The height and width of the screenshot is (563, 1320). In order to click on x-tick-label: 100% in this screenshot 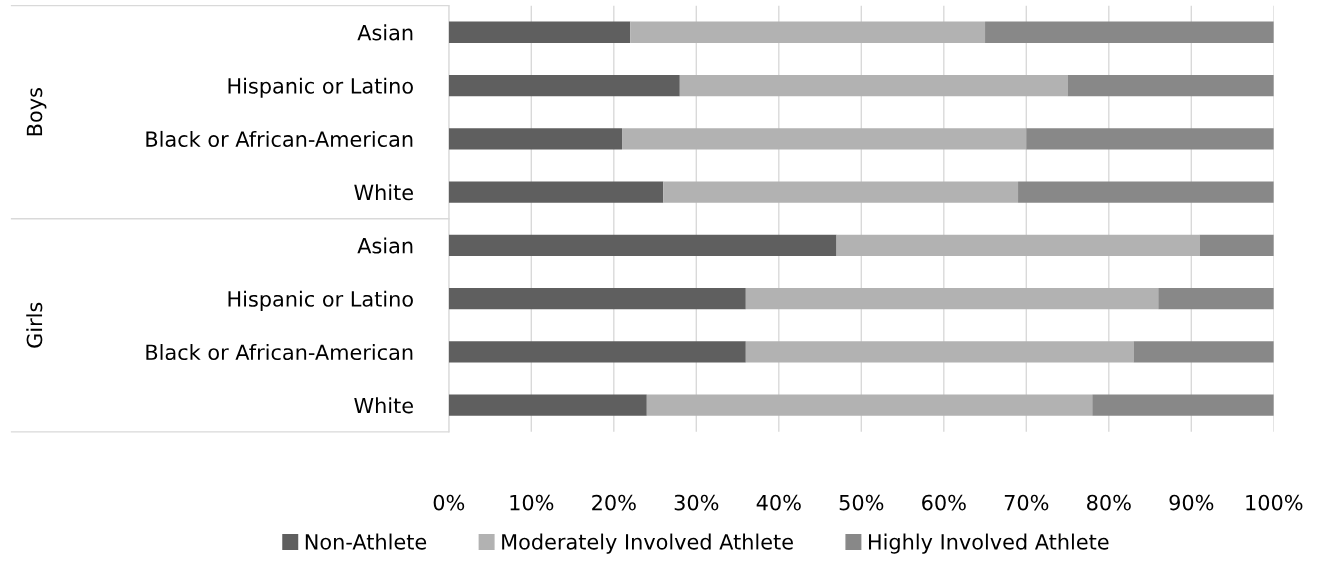, I will do `click(1274, 502)`.